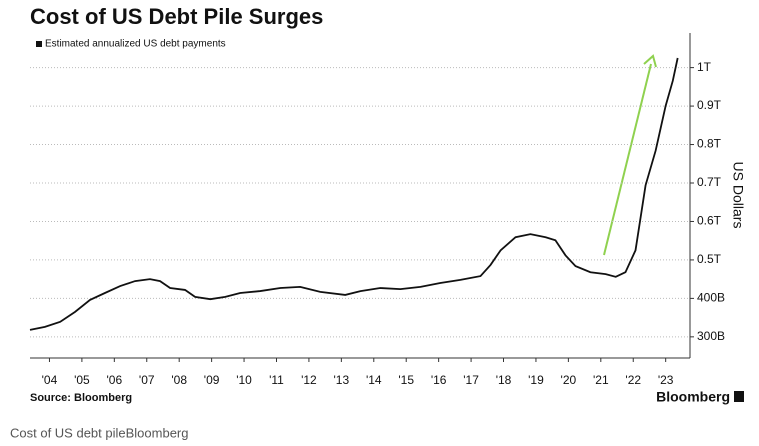 This screenshot has height=446, width=759. Describe the element at coordinates (569, 380) in the screenshot. I see `x-tick-label: '20` at that location.